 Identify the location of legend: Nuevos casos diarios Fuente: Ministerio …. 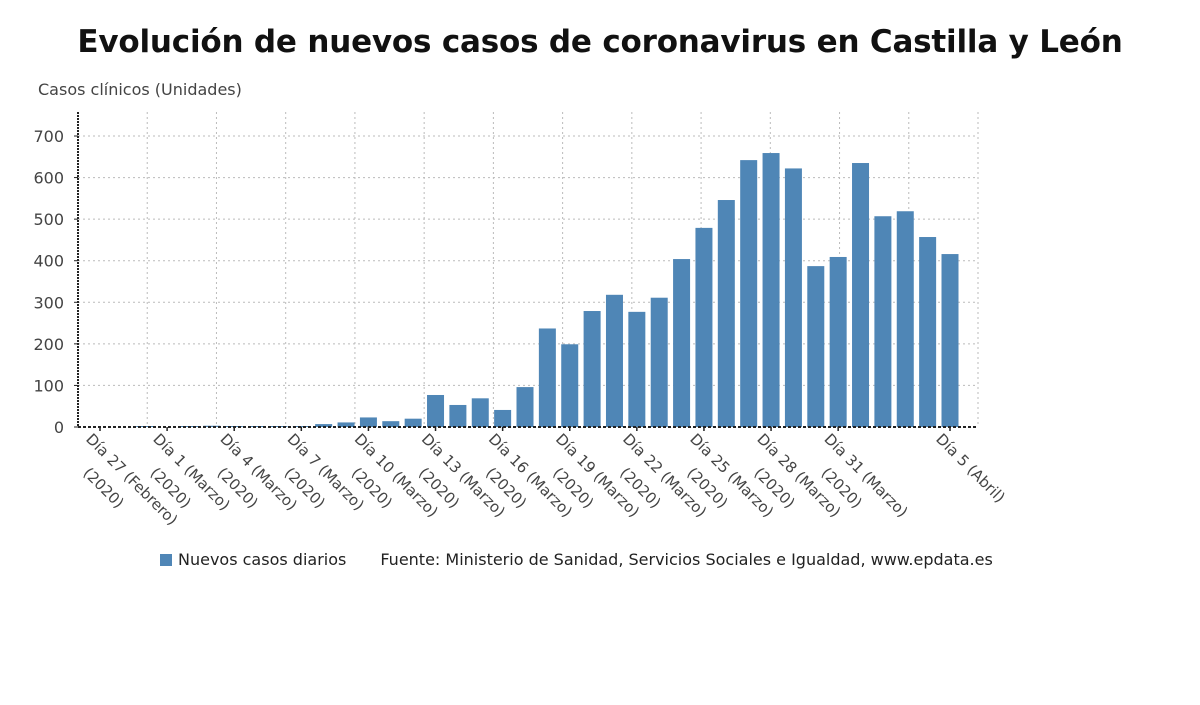
(576, 559).